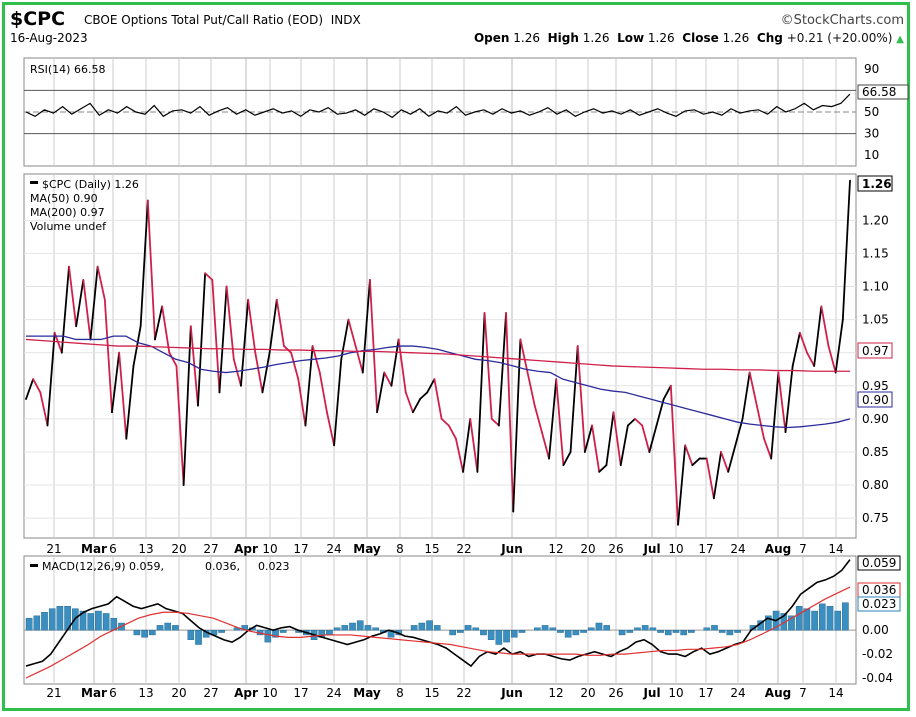  Describe the element at coordinates (875, 220) in the screenshot. I see `price-tick-label: 1.20` at that location.